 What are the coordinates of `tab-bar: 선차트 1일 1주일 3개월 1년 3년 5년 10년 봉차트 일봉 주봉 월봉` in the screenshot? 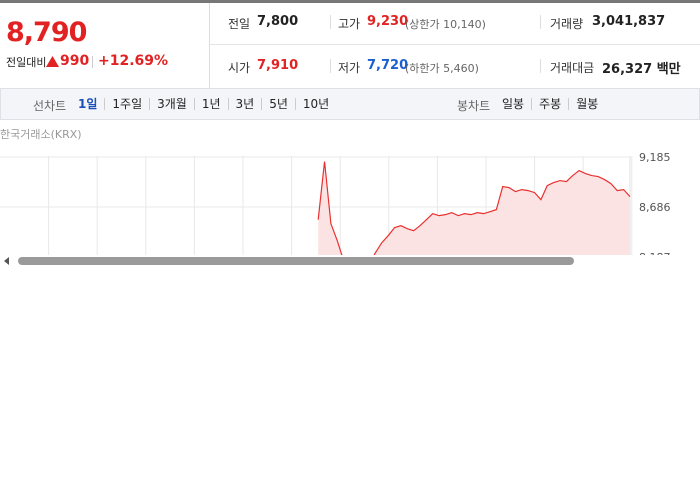 It's located at (350, 104).